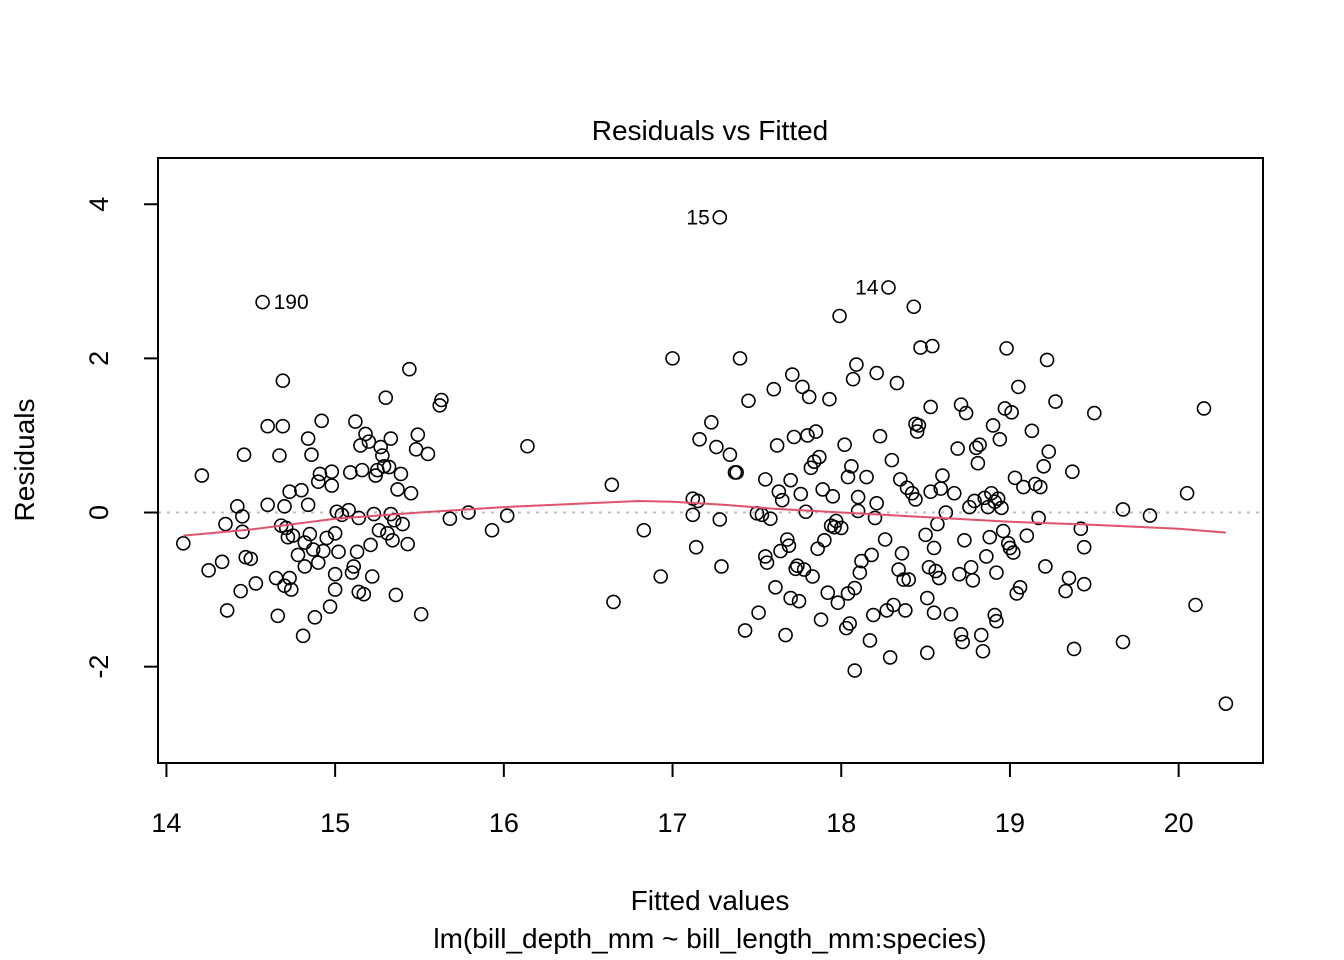 The image size is (1344, 960). Describe the element at coordinates (99, 204) in the screenshot. I see `y-tick-label: 4` at that location.